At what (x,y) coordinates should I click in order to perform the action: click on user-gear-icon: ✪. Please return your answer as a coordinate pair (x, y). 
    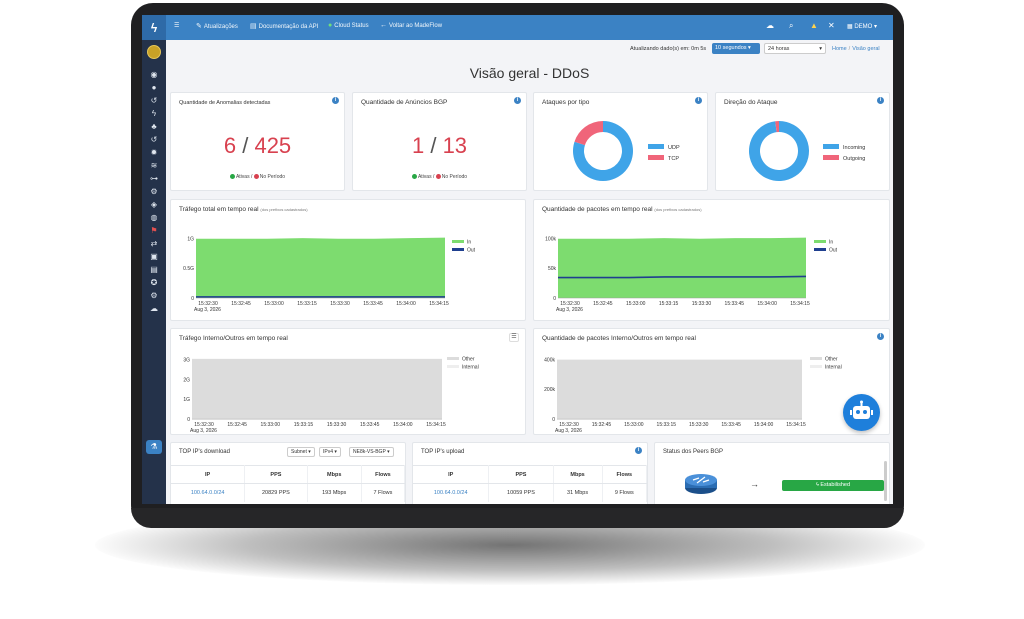
    Looking at the image, I should click on (154, 282).